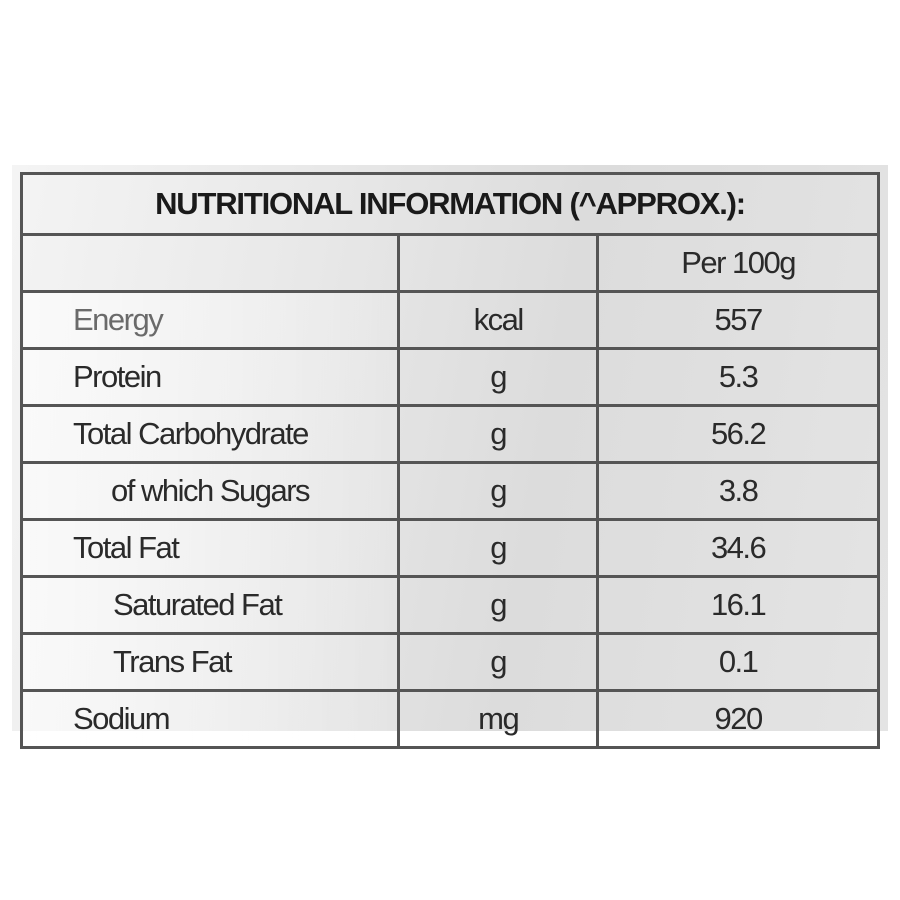 This screenshot has width=900, height=900. Describe the element at coordinates (738, 491) in the screenshot. I see `value: 3.8` at that location.